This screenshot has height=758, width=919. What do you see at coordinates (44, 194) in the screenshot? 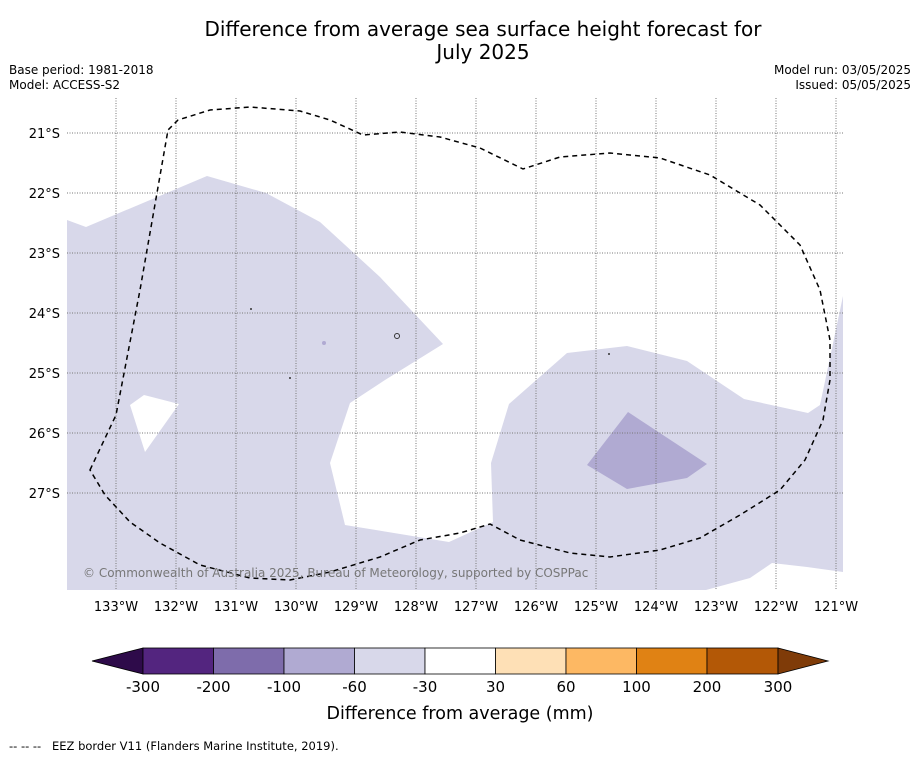
I see `lat-label: 22°S` at bounding box center [44, 194].